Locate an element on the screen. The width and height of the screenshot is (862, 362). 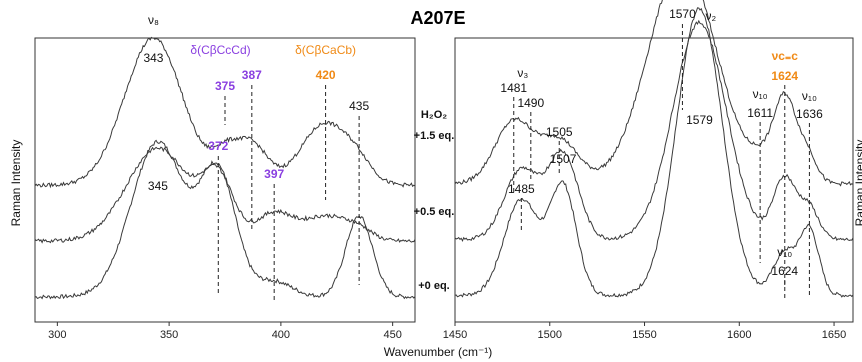
low-peak-label: 397 is located at coordinates (274, 174).